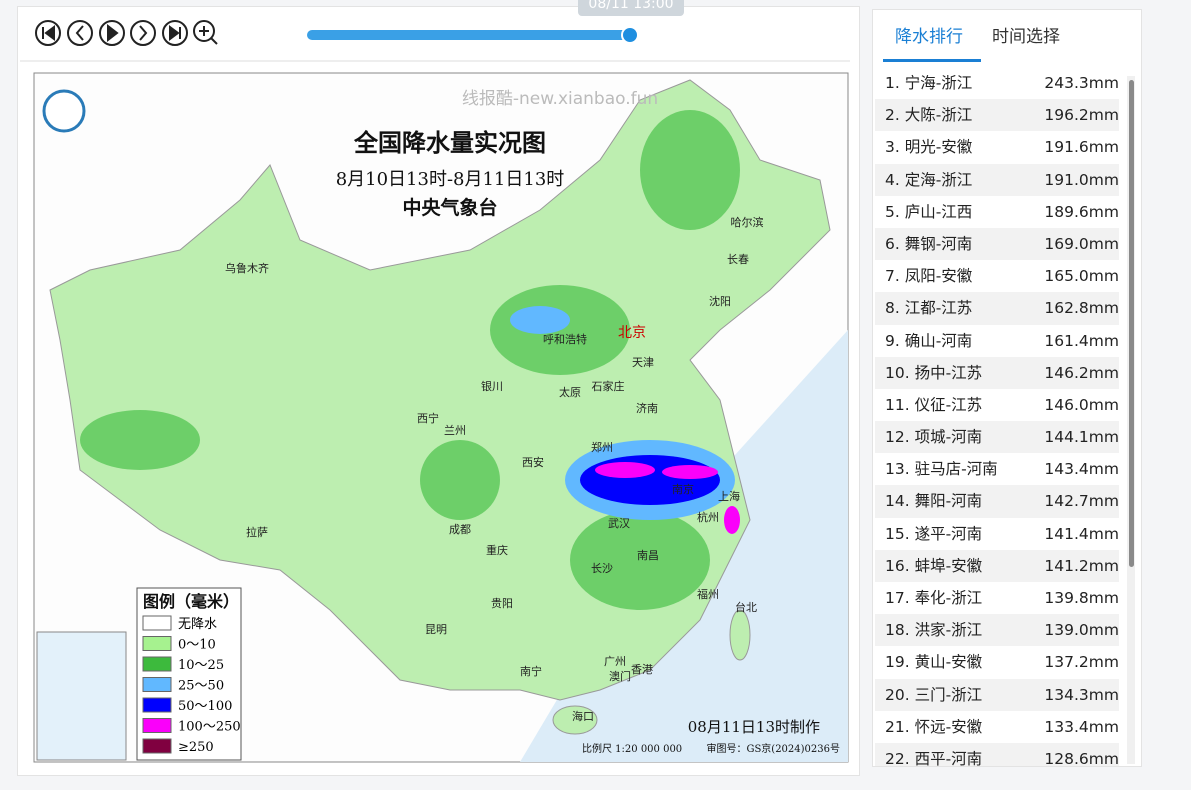 This screenshot has height=790, width=1191. I want to click on ranking-row: 3. 明光-安徽 191.6mm, so click(997, 147).